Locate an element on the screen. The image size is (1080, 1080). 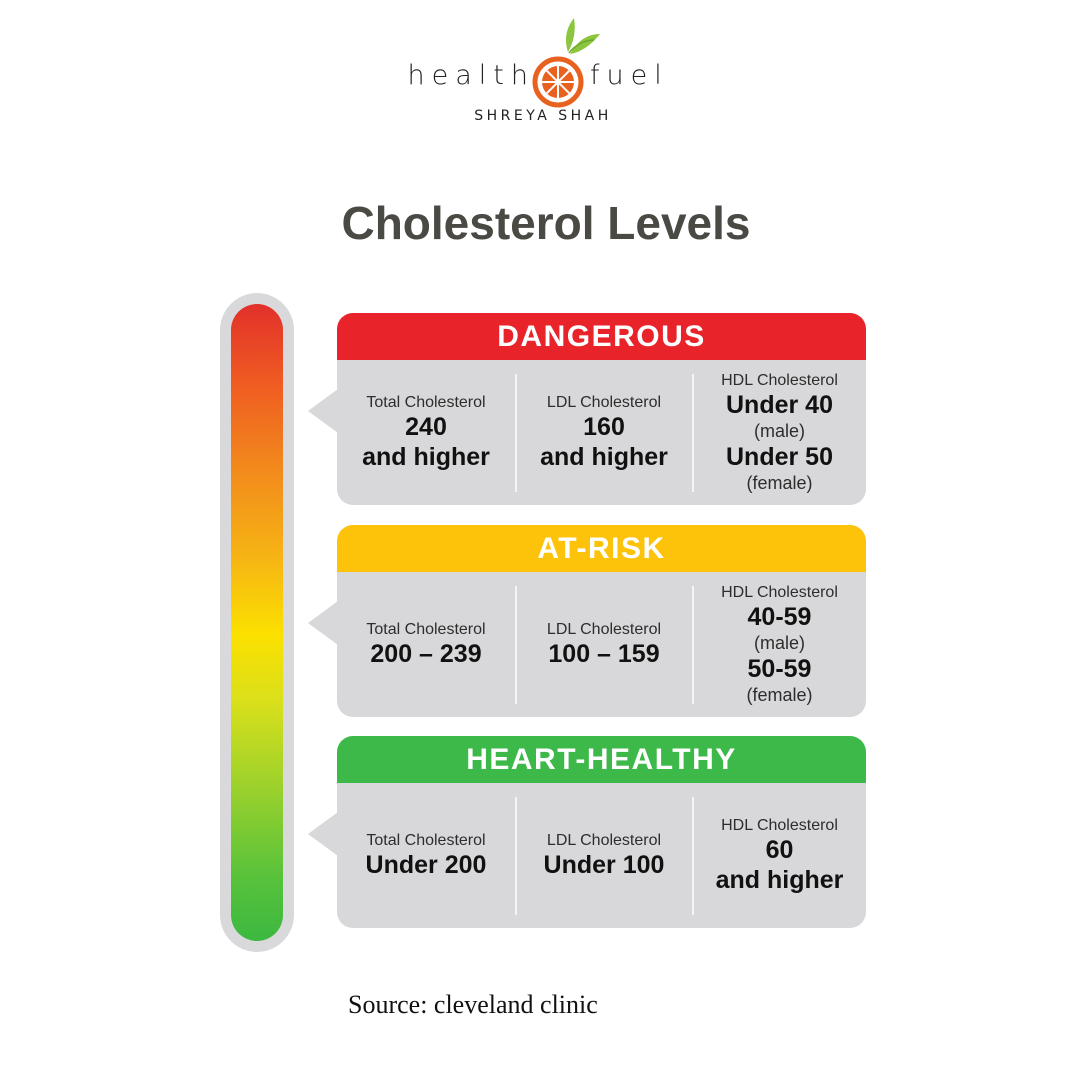
cell-value: 100 – 159 is located at coordinates (604, 654).